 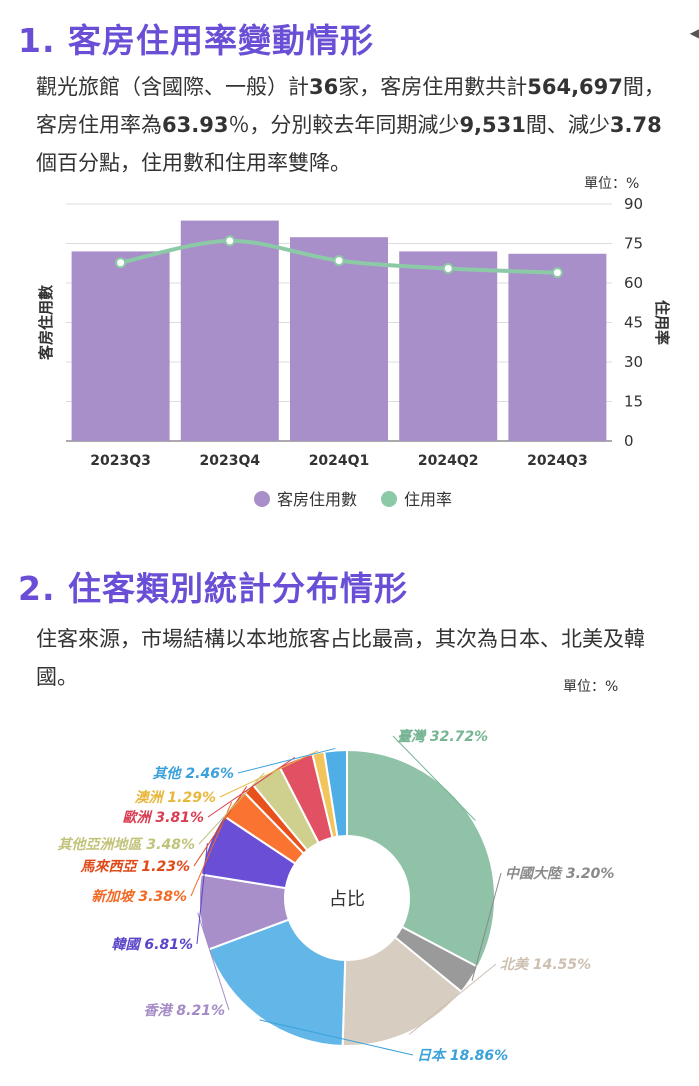 I want to click on donut-center-label: 占比, so click(x=347, y=899).